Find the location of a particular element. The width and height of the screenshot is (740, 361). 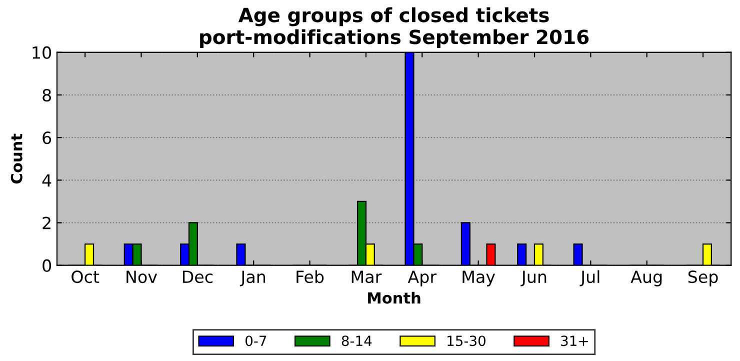

y-tick-label: 8 is located at coordinates (46, 95).